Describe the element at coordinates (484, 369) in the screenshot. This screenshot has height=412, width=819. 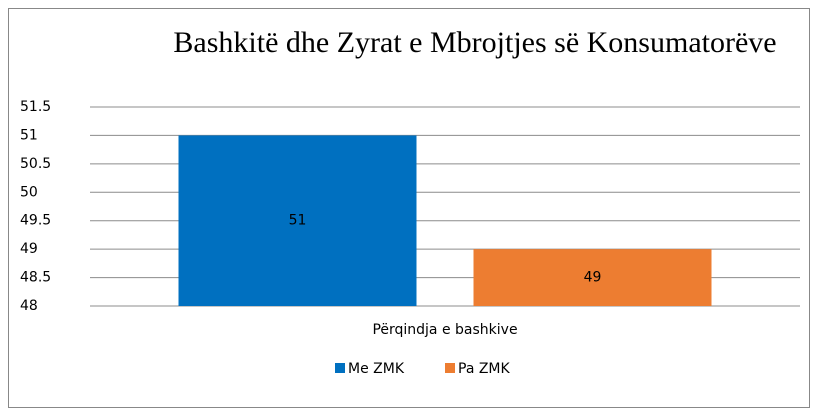
I see `legend-label: Pa ZMK` at that location.